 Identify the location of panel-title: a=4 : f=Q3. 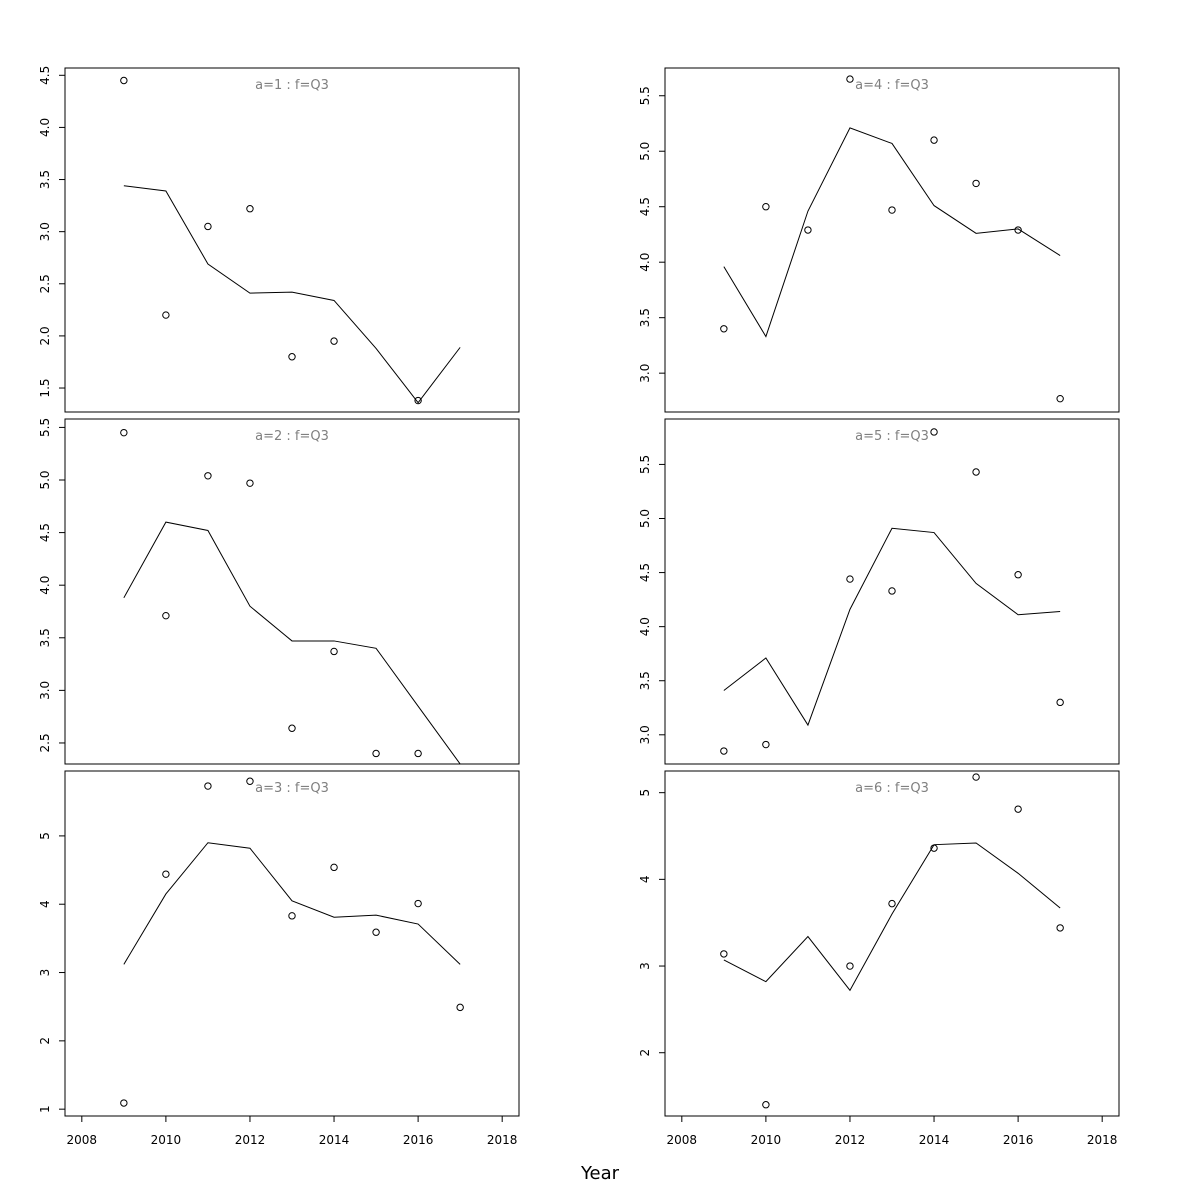
(892, 85).